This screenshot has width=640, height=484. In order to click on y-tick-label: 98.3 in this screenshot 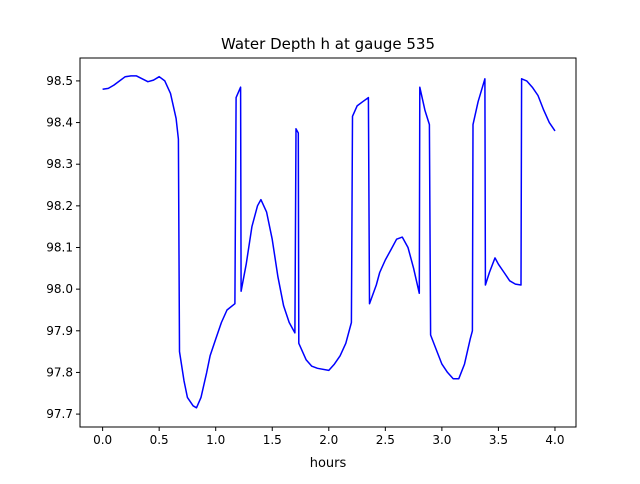, I will do `click(59, 164)`.